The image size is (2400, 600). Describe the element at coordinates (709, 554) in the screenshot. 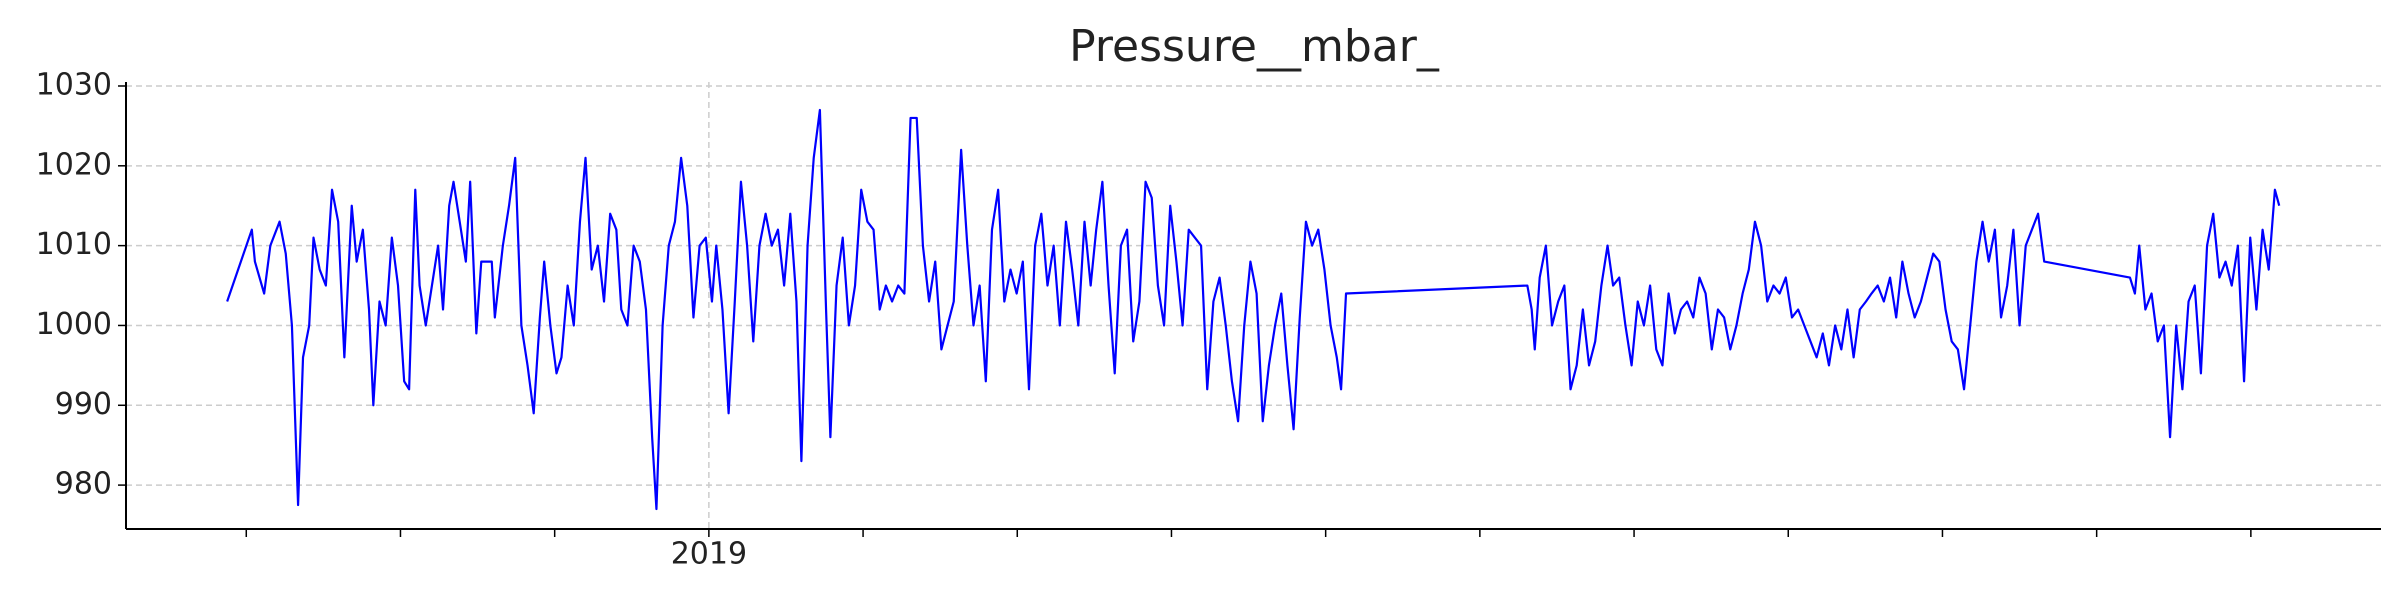

I see `x-tick-label: 2019` at that location.